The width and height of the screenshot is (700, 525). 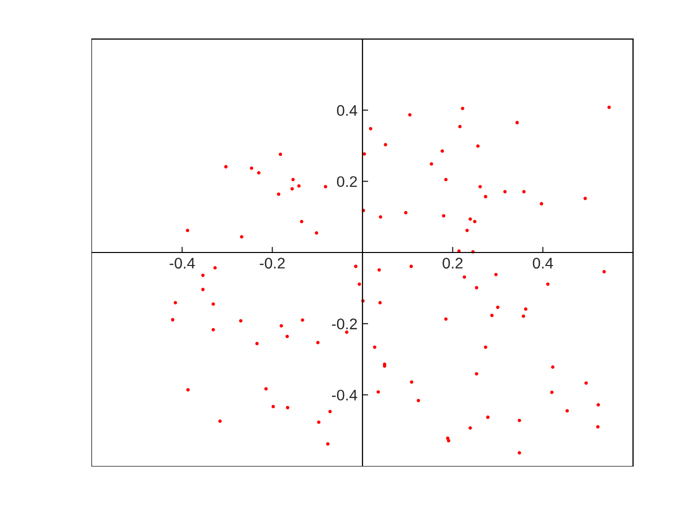 What do you see at coordinates (344, 324) in the screenshot?
I see `y-tick-label: -0.2` at bounding box center [344, 324].